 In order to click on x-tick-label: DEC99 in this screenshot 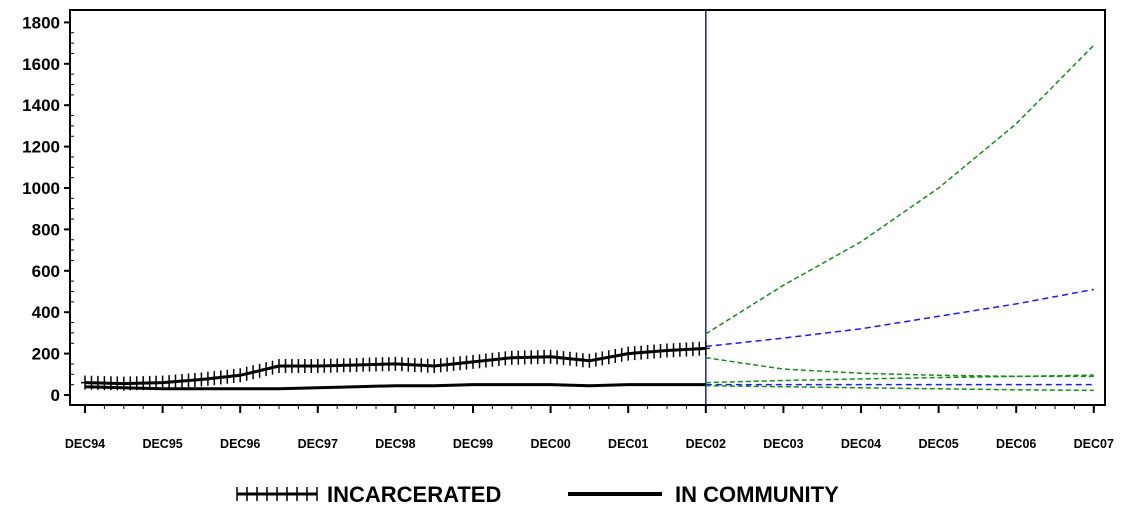, I will do `click(473, 444)`.